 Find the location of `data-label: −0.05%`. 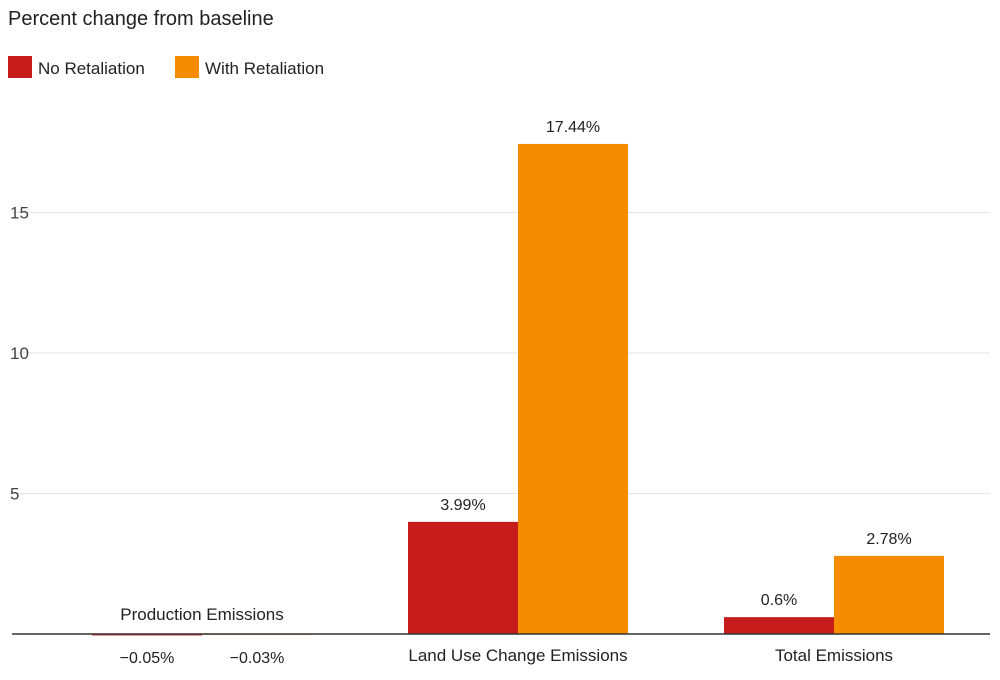

data-label: −0.05% is located at coordinates (147, 658).